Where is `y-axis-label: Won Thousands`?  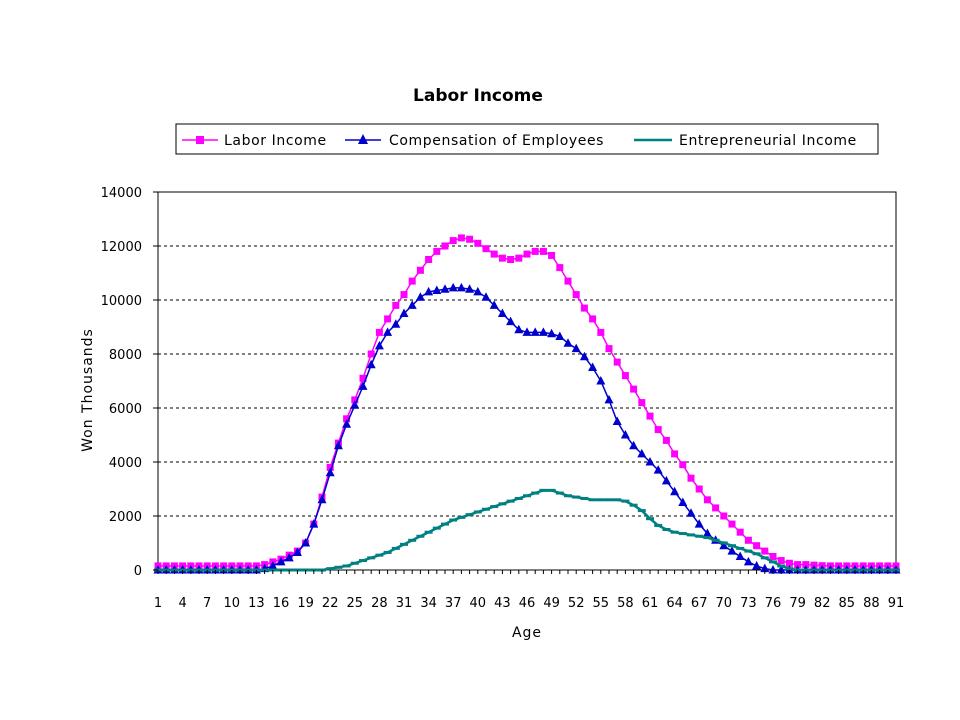 y-axis-label: Won Thousands is located at coordinates (88, 390).